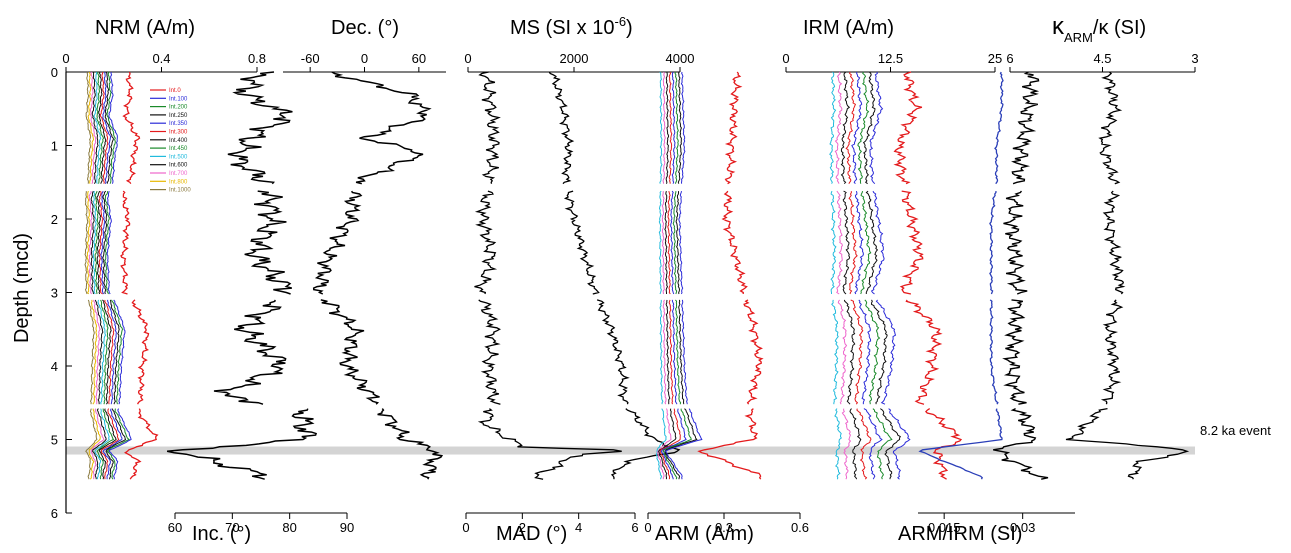 The height and width of the screenshot is (553, 1291). What do you see at coordinates (22, 288) in the screenshot?
I see `depth-axis-label: Depth (mcd)` at bounding box center [22, 288].